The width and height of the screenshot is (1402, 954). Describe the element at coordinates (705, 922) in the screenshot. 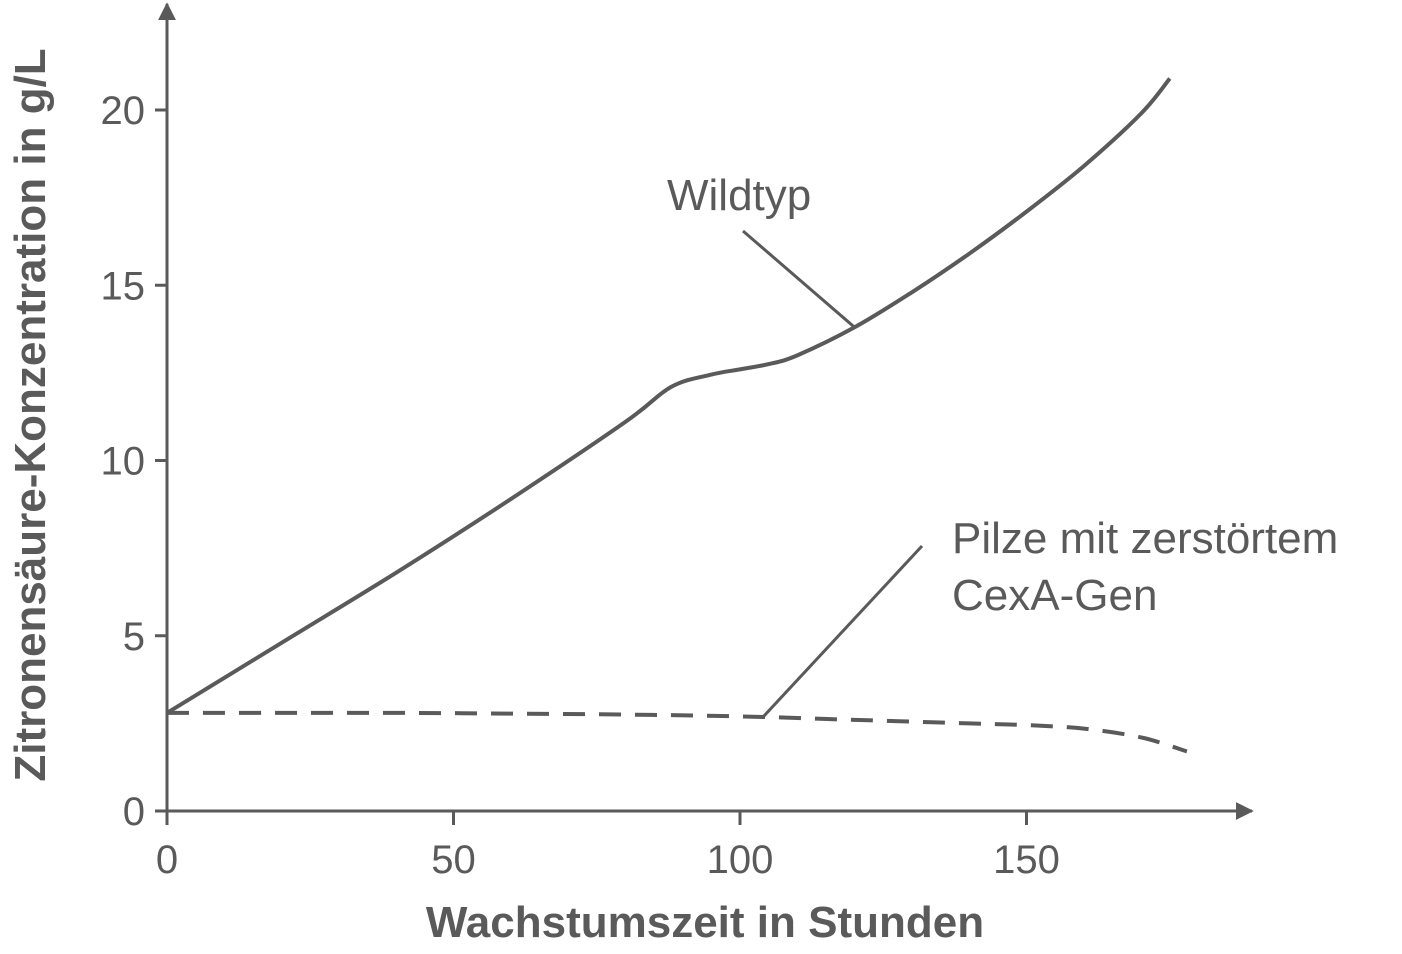

I see `x-axis-title: Wachstumszeit in Stunden` at that location.